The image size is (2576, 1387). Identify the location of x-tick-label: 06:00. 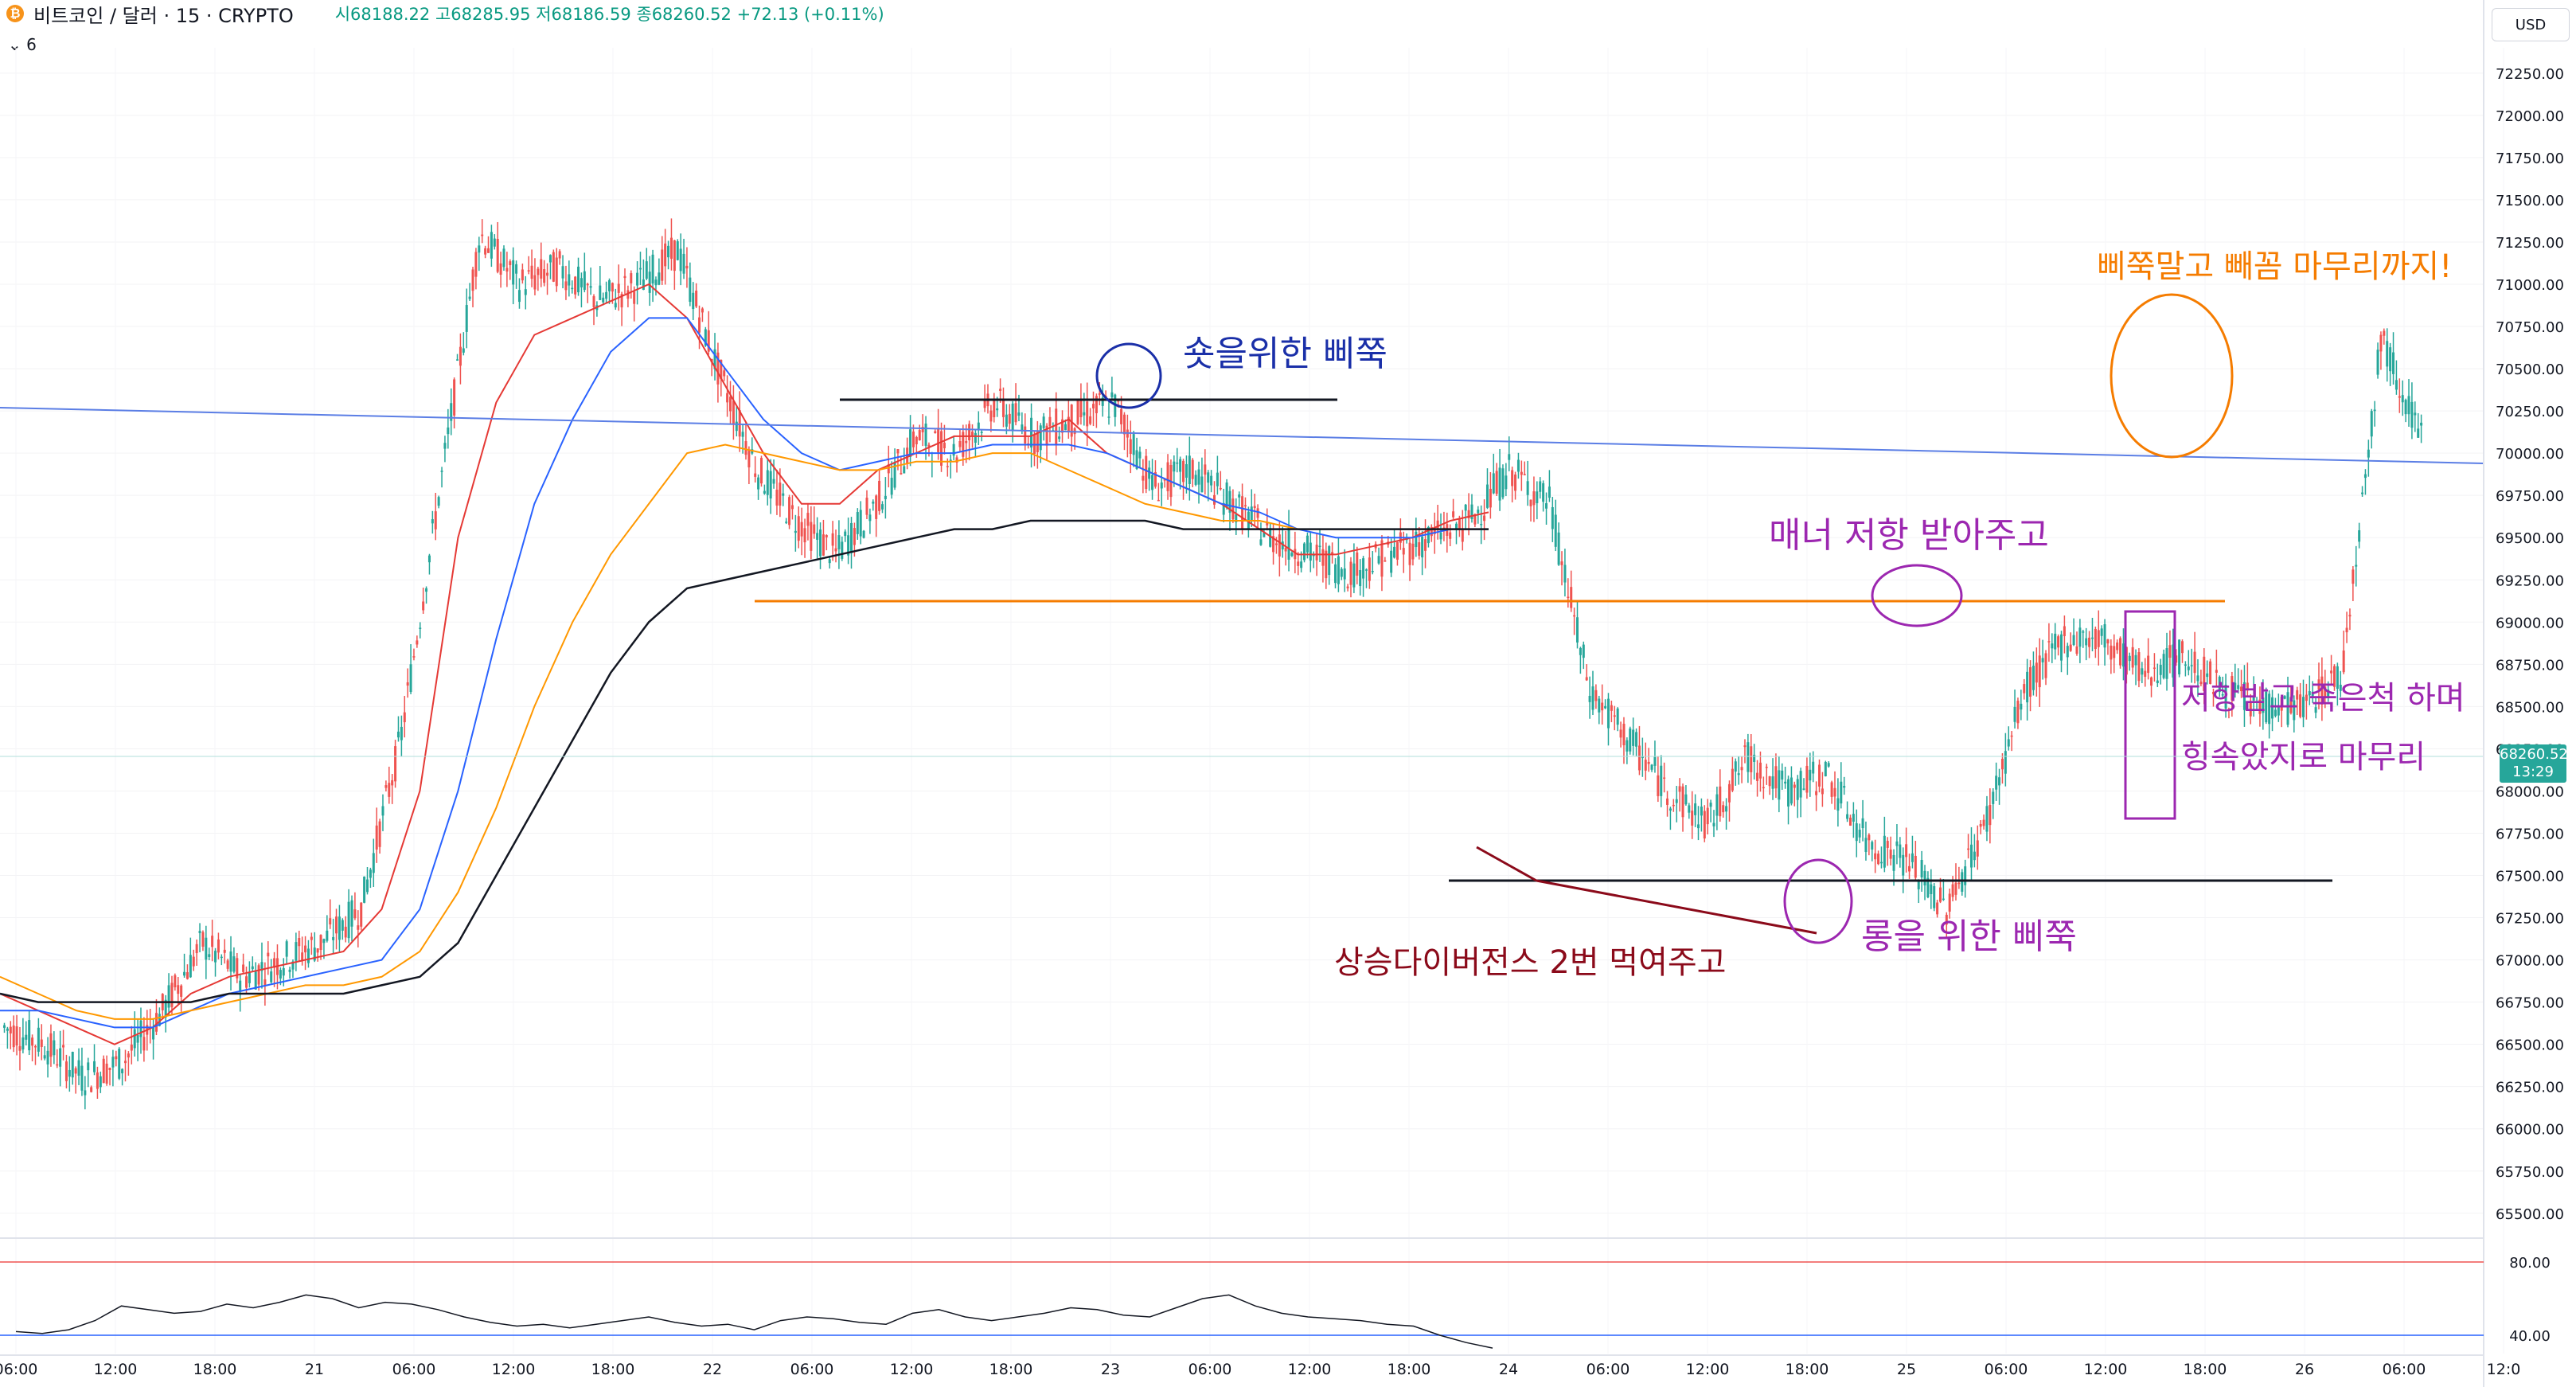
(414, 1370).